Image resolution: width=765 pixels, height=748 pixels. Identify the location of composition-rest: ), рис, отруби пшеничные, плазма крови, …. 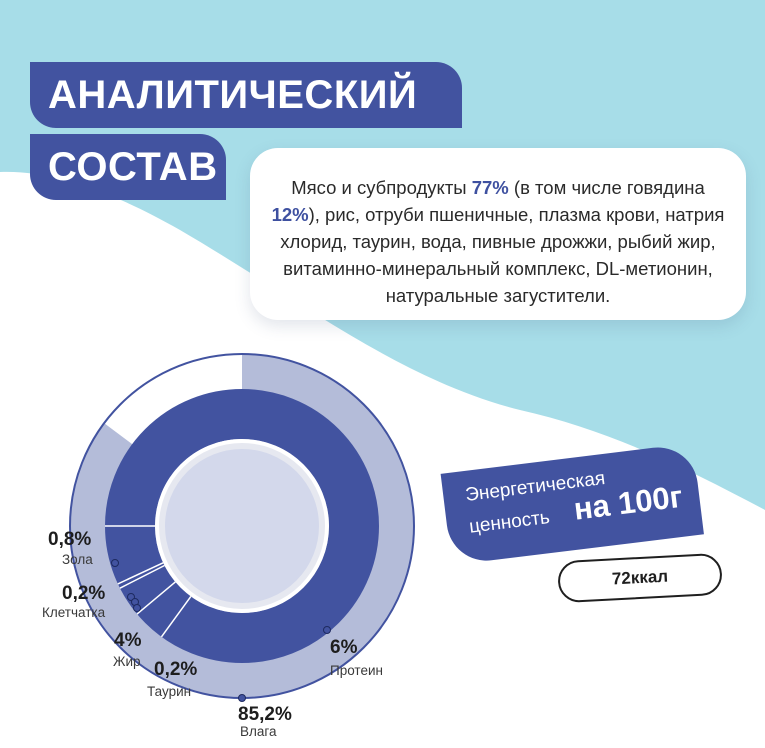
(502, 255).